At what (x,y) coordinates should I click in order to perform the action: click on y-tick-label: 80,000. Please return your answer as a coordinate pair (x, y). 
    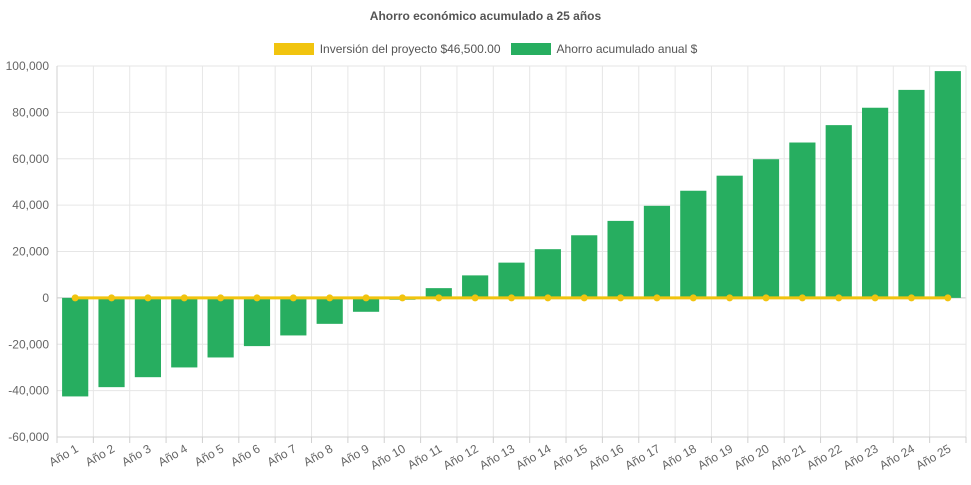
    Looking at the image, I should click on (30, 112).